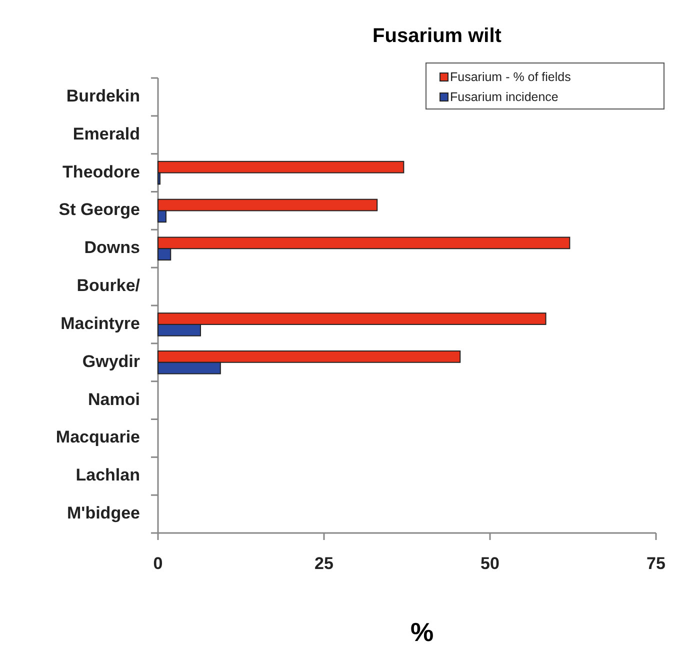 The height and width of the screenshot is (659, 681). Describe the element at coordinates (103, 513) in the screenshot. I see `y-tick-label: M'bidgee` at that location.